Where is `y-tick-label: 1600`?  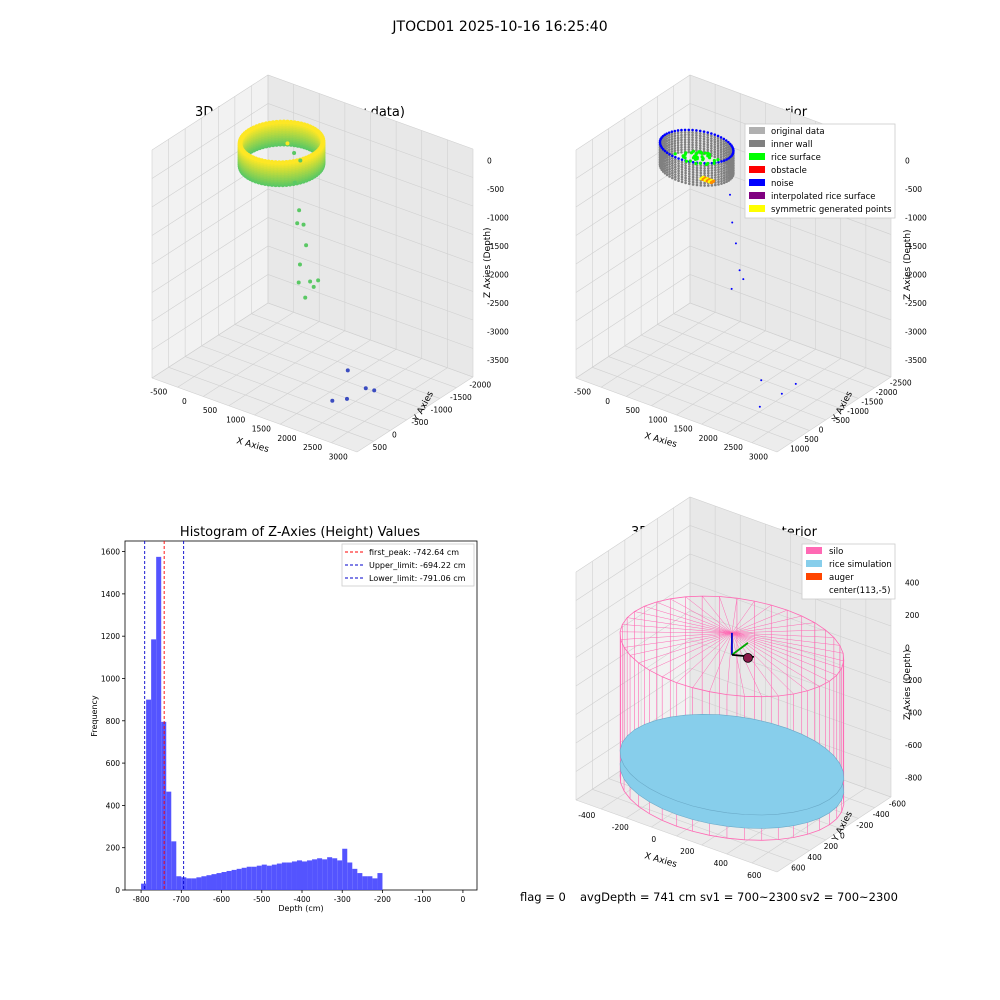
y-tick-label: 1600 is located at coordinates (110, 552).